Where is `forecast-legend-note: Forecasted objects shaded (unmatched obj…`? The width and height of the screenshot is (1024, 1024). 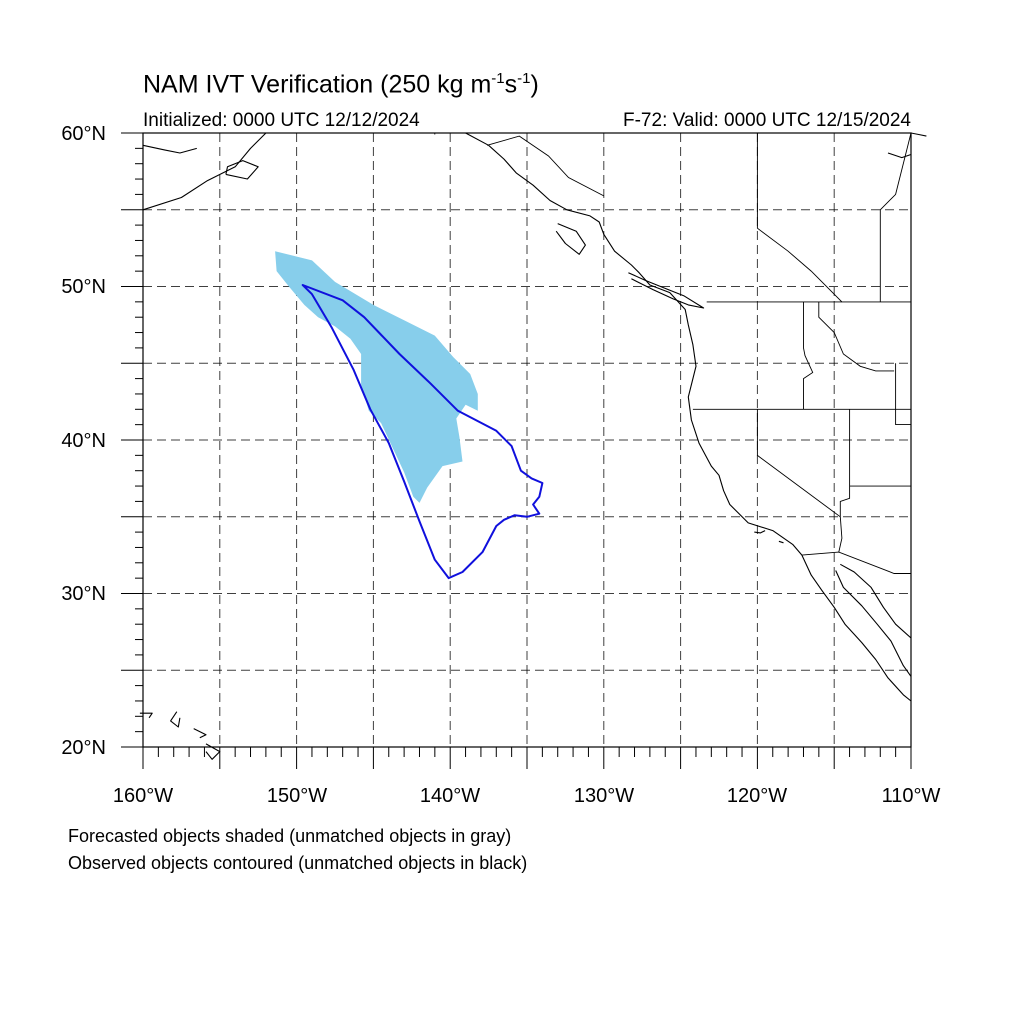
forecast-legend-note: Forecasted objects shaded (unmatched obj… is located at coordinates (290, 836).